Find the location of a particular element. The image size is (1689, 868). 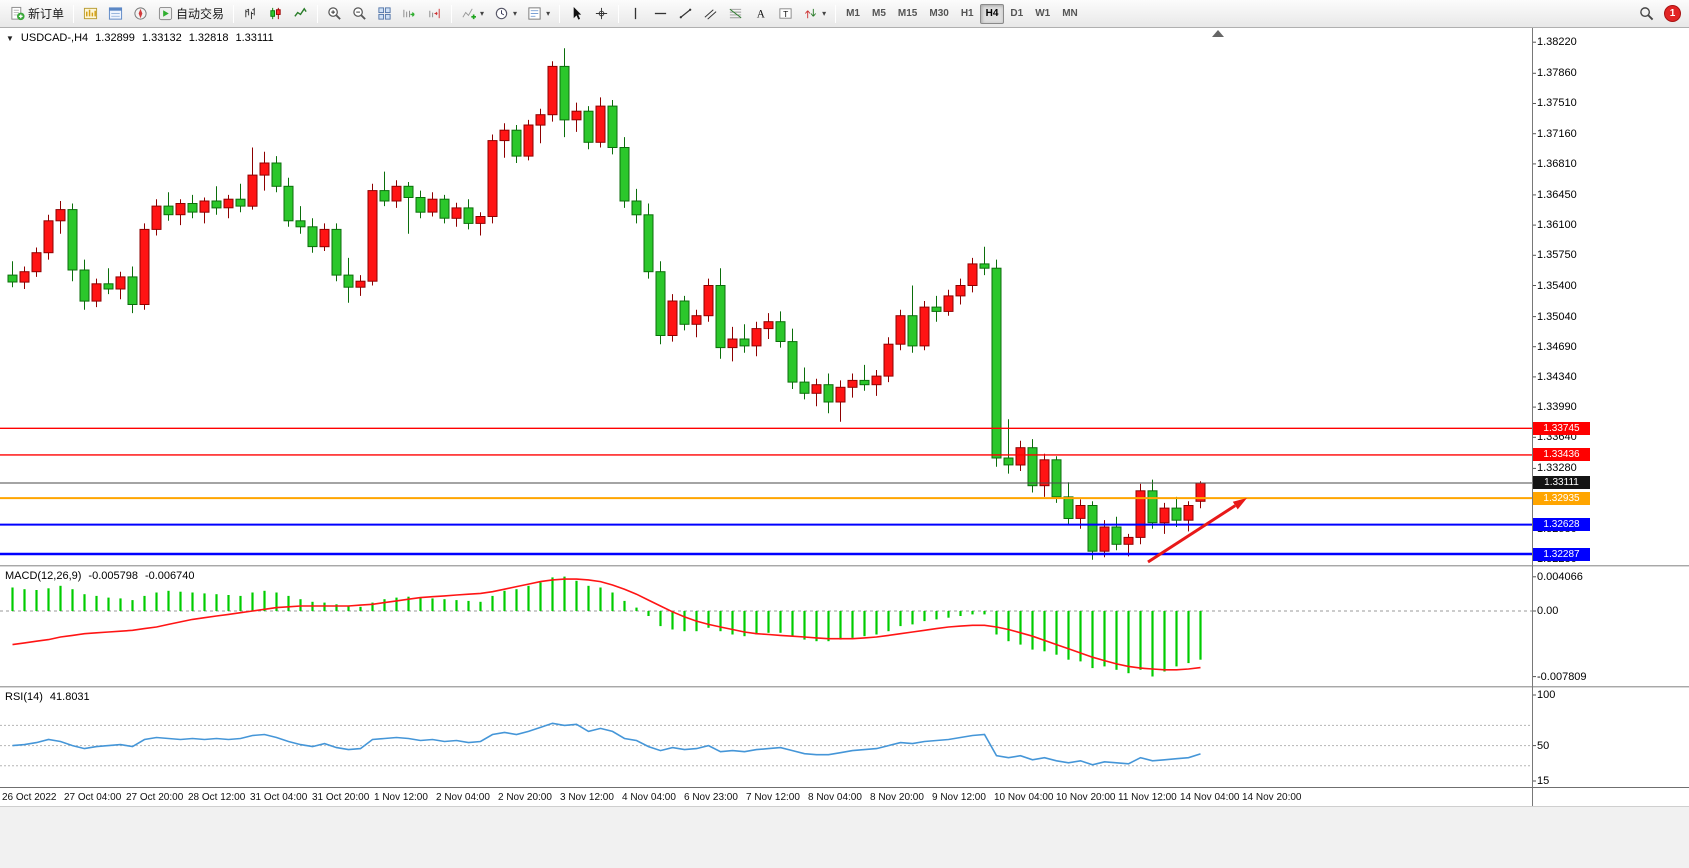

rsi-panel: RSI(14) 41.8031 100 50 15 is located at coordinates (844, 738).